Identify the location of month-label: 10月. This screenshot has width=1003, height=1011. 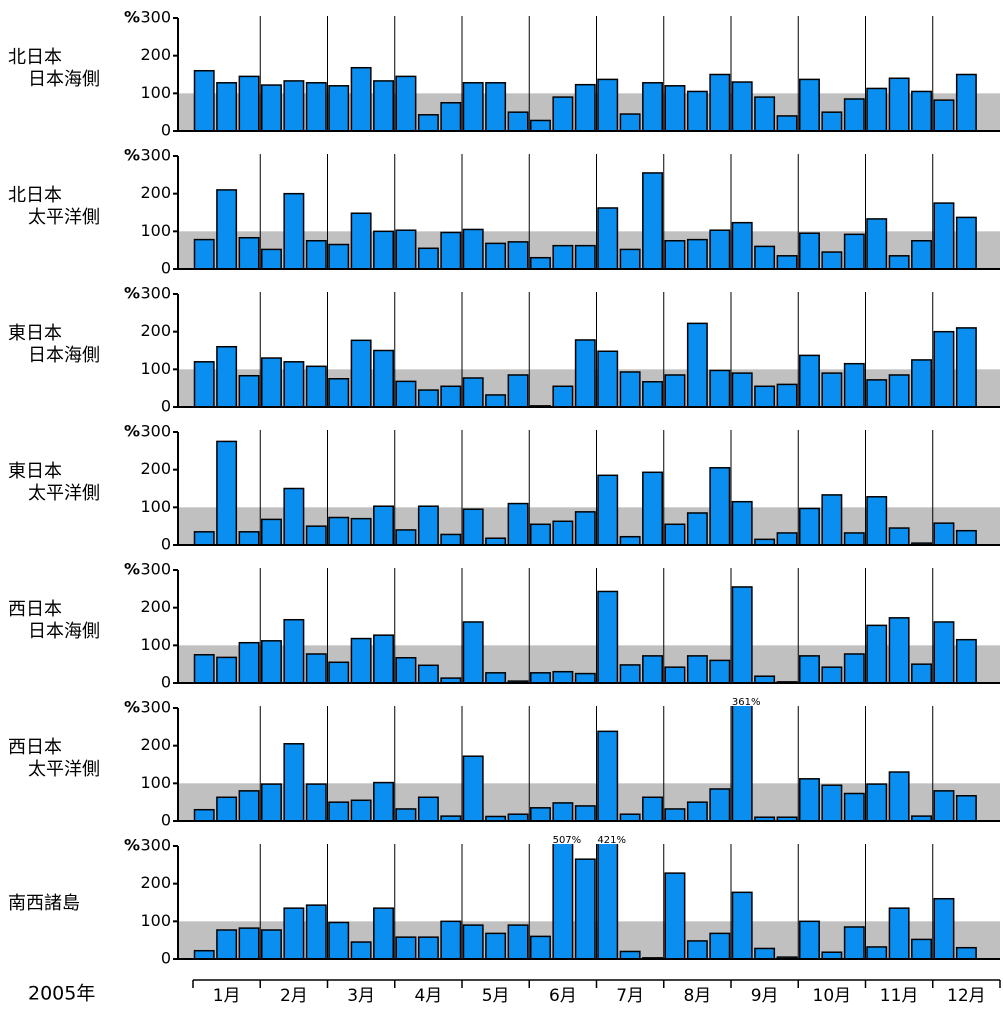
(832, 996).